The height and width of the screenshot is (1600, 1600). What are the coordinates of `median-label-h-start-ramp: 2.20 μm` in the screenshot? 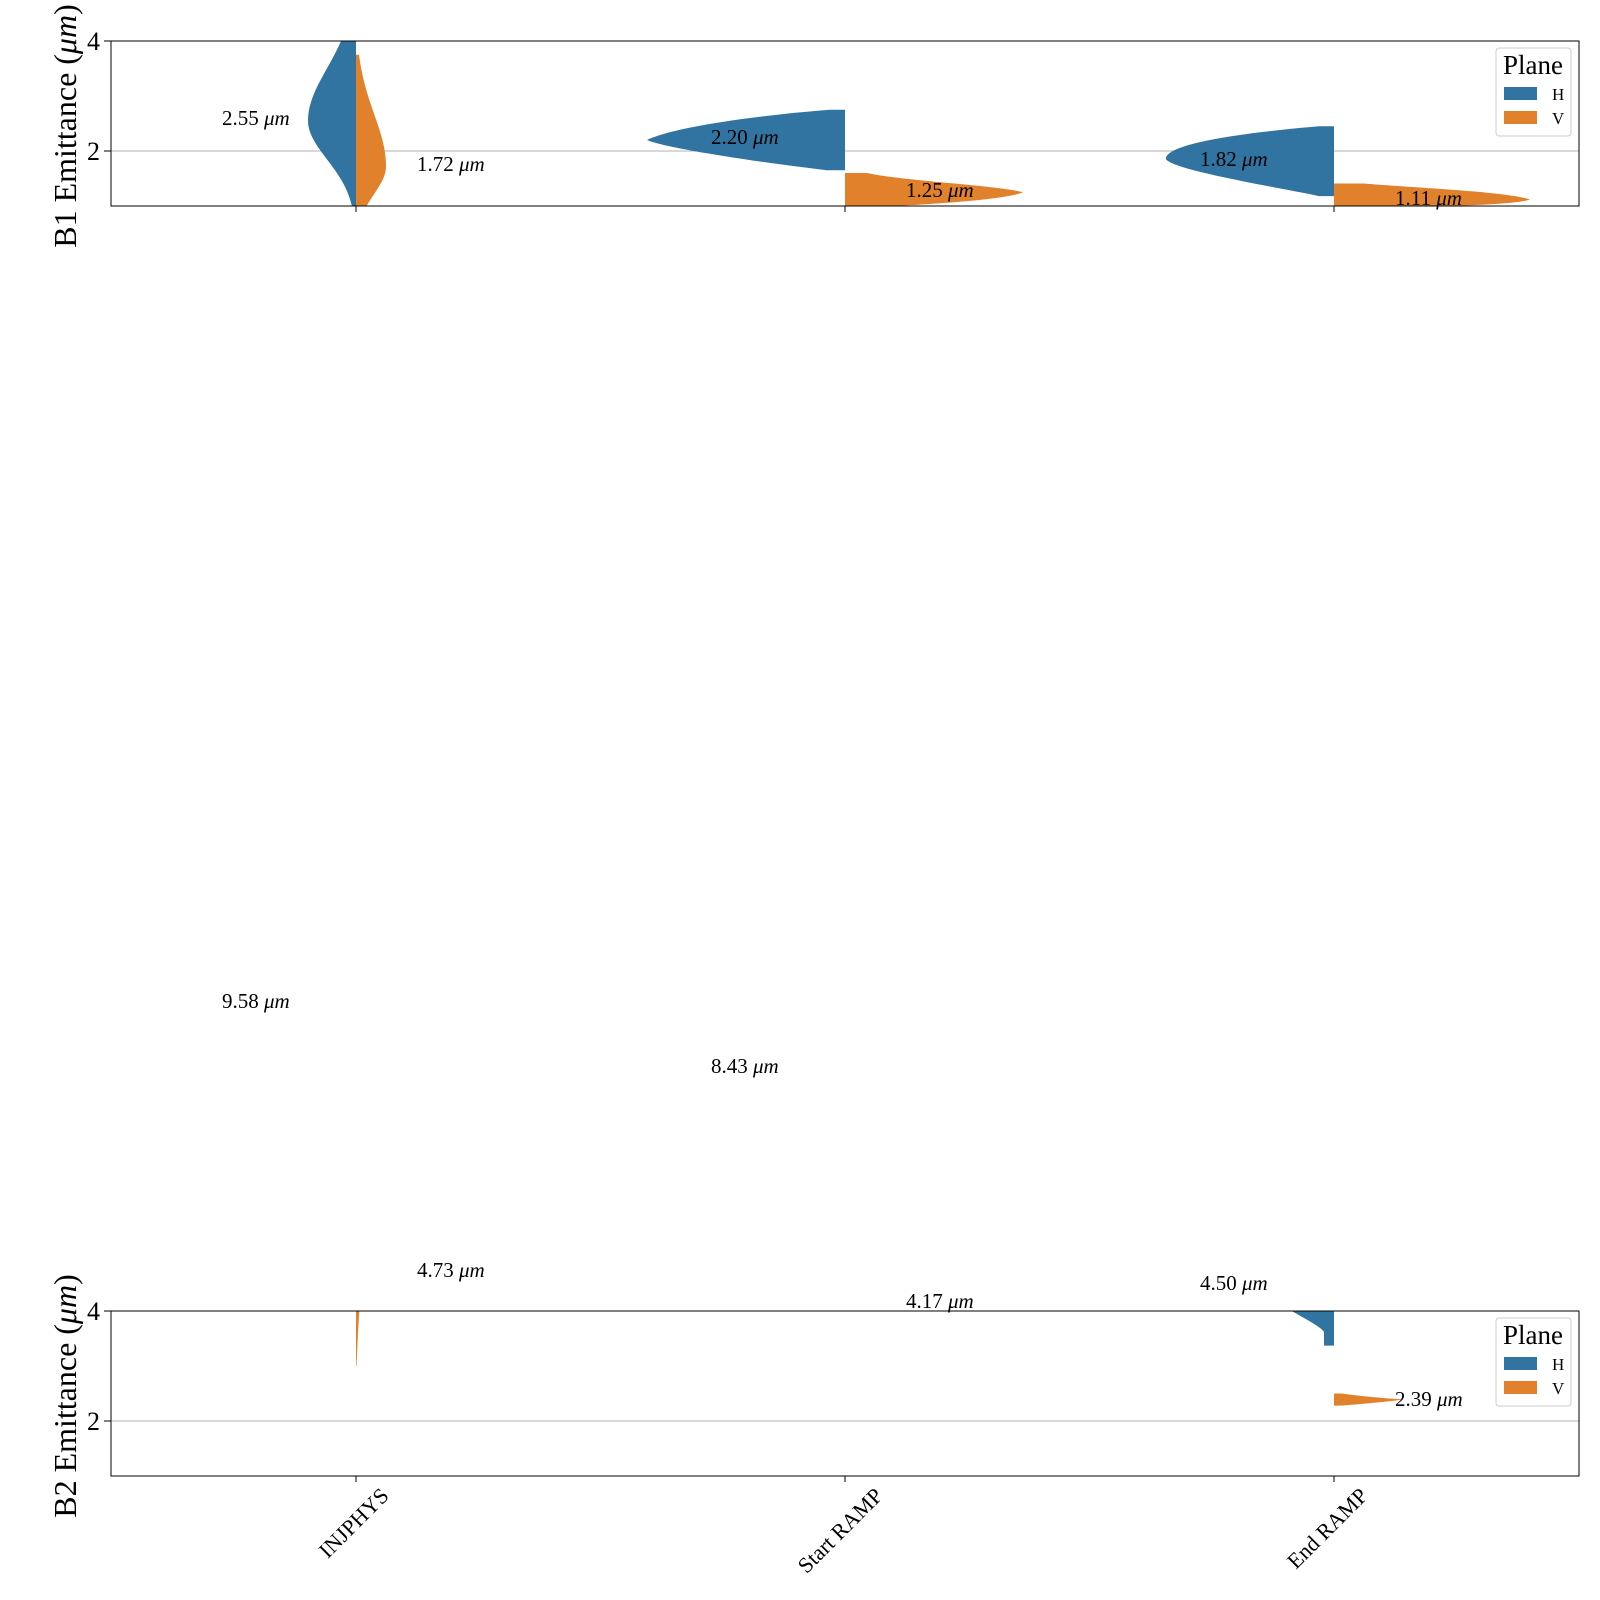 It's located at (745, 137).